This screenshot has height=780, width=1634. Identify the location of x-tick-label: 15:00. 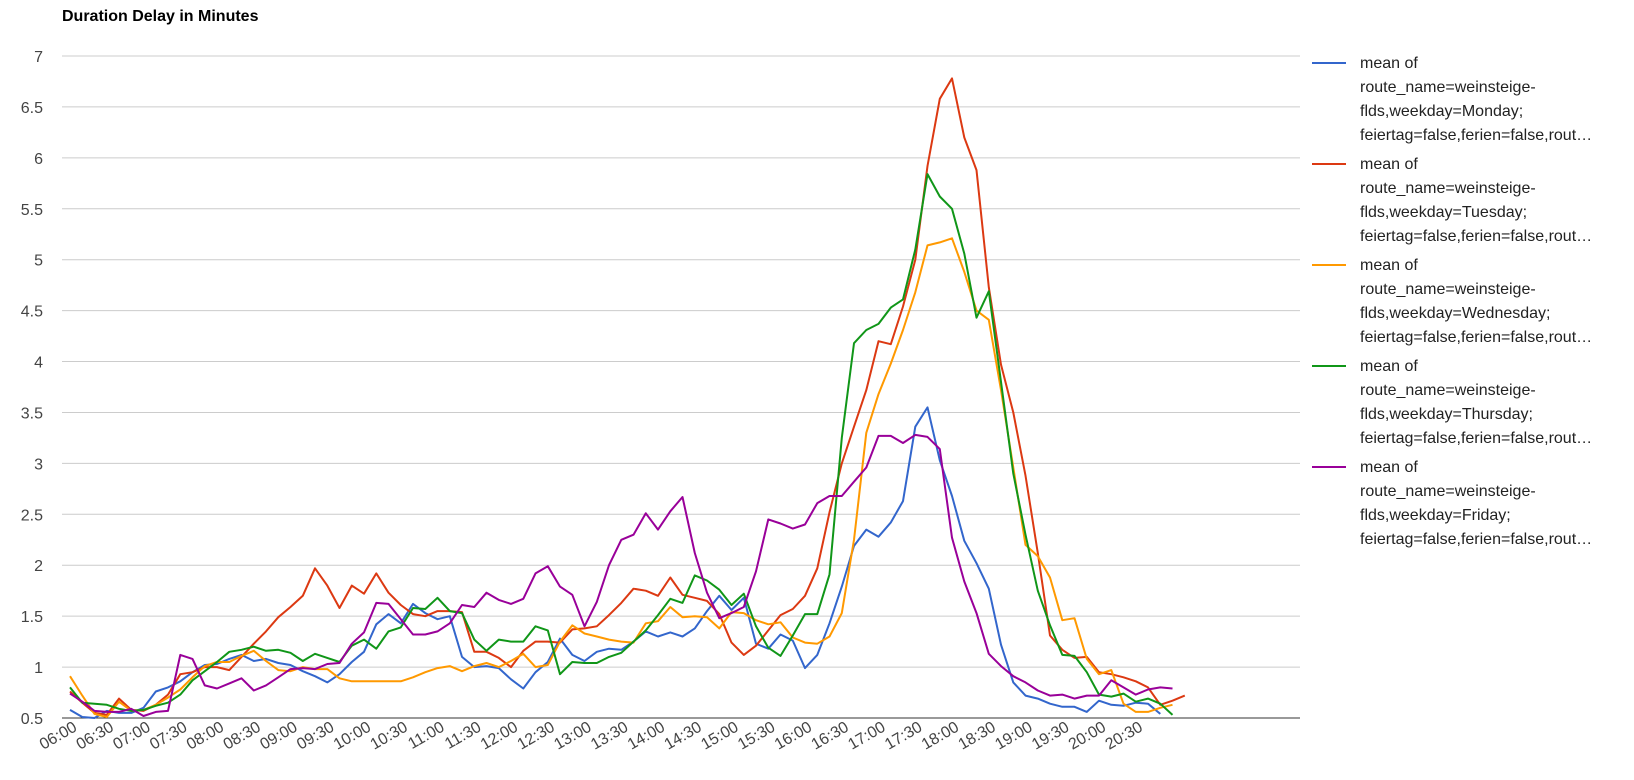
(719, 736).